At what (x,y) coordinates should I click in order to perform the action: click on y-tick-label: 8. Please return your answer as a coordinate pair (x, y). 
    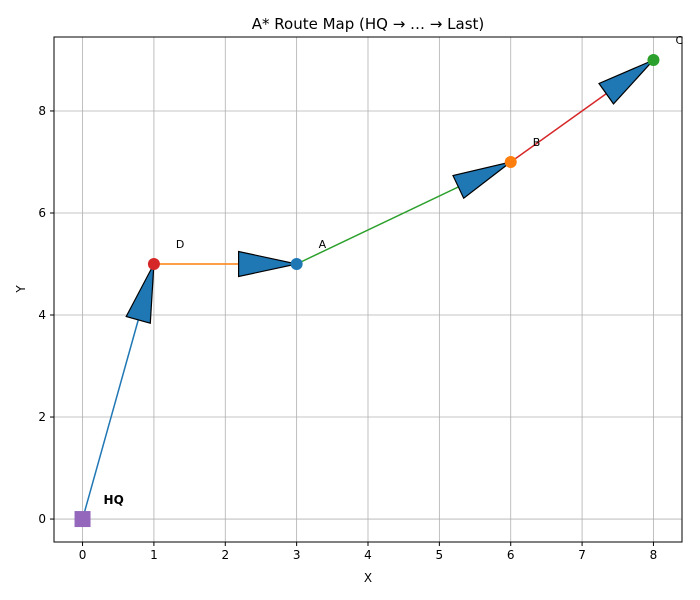
    Looking at the image, I should click on (42, 111).